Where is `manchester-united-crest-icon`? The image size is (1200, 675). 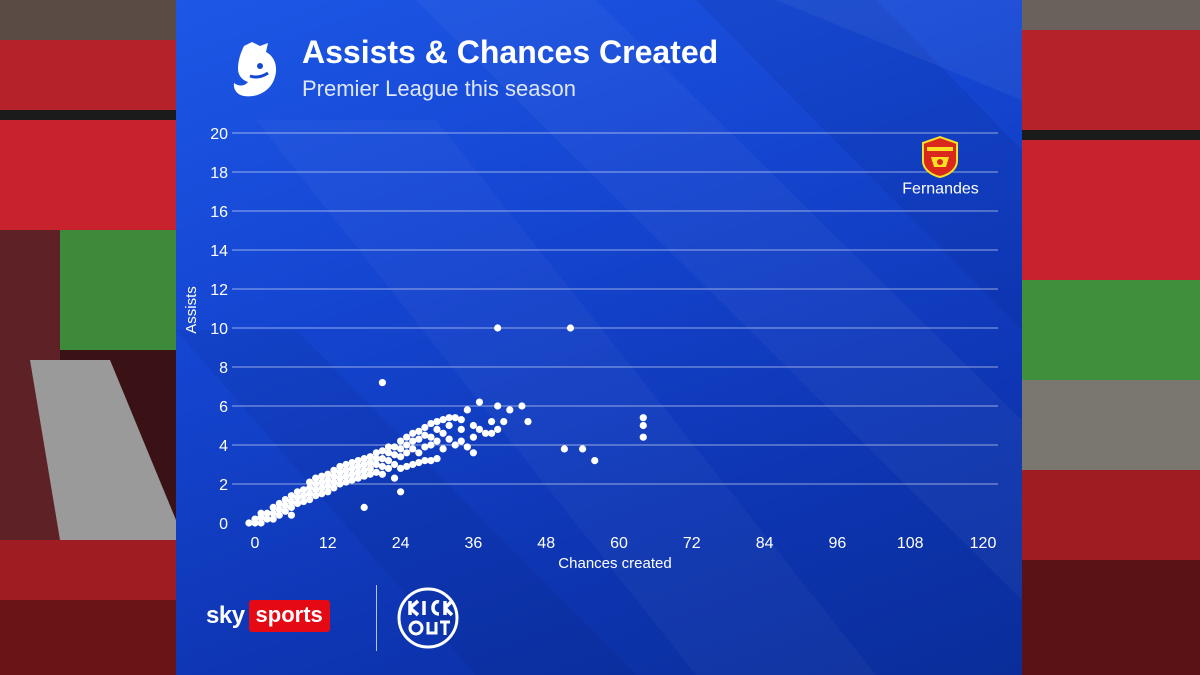 manchester-united-crest-icon is located at coordinates (940, 157).